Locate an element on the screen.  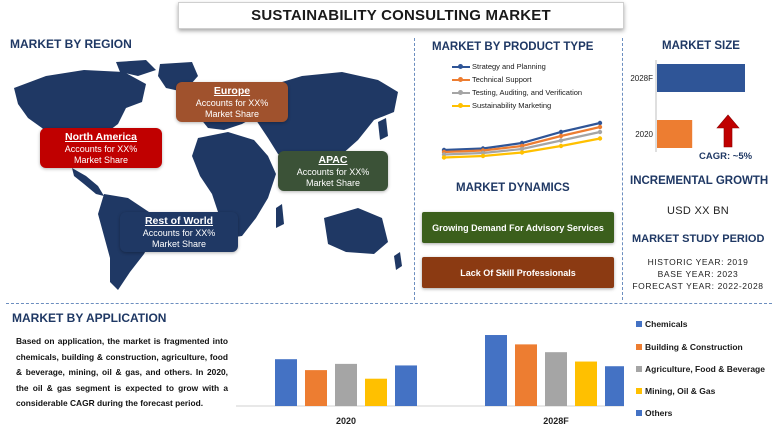
study-historic: HISTORIC YEAR: 2019 is located at coordinates (698, 262).